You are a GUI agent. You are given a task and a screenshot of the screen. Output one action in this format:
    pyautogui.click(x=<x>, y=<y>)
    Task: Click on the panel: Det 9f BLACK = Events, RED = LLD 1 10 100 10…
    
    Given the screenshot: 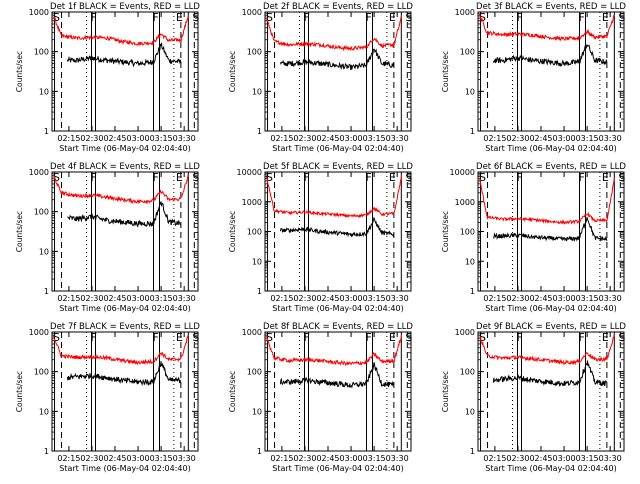 What is the action you would take?
    pyautogui.click(x=533, y=397)
    